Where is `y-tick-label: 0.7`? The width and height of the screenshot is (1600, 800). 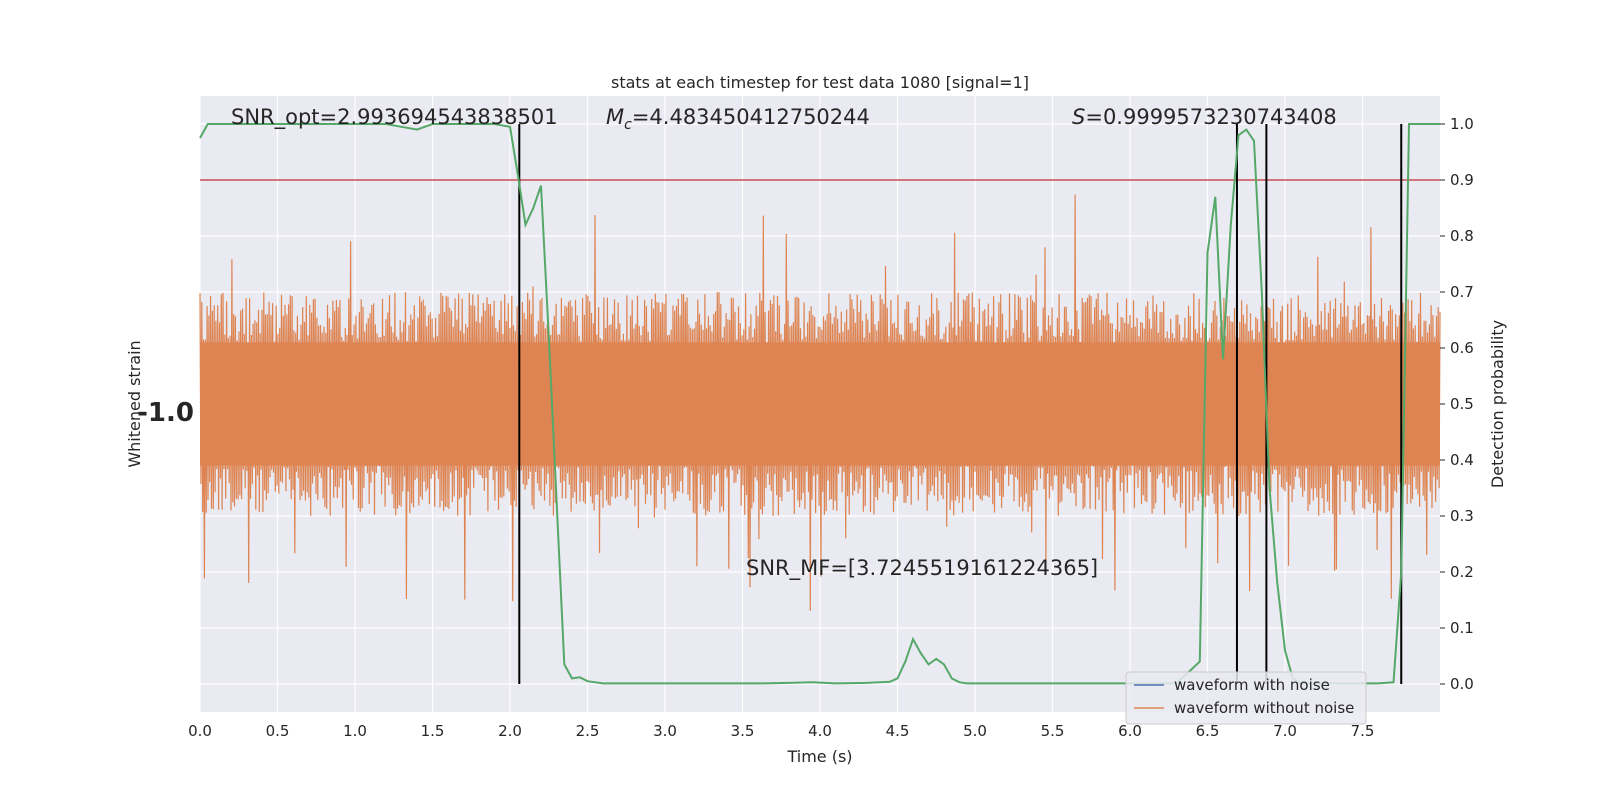
y-tick-label: 0.7 is located at coordinates (1462, 292).